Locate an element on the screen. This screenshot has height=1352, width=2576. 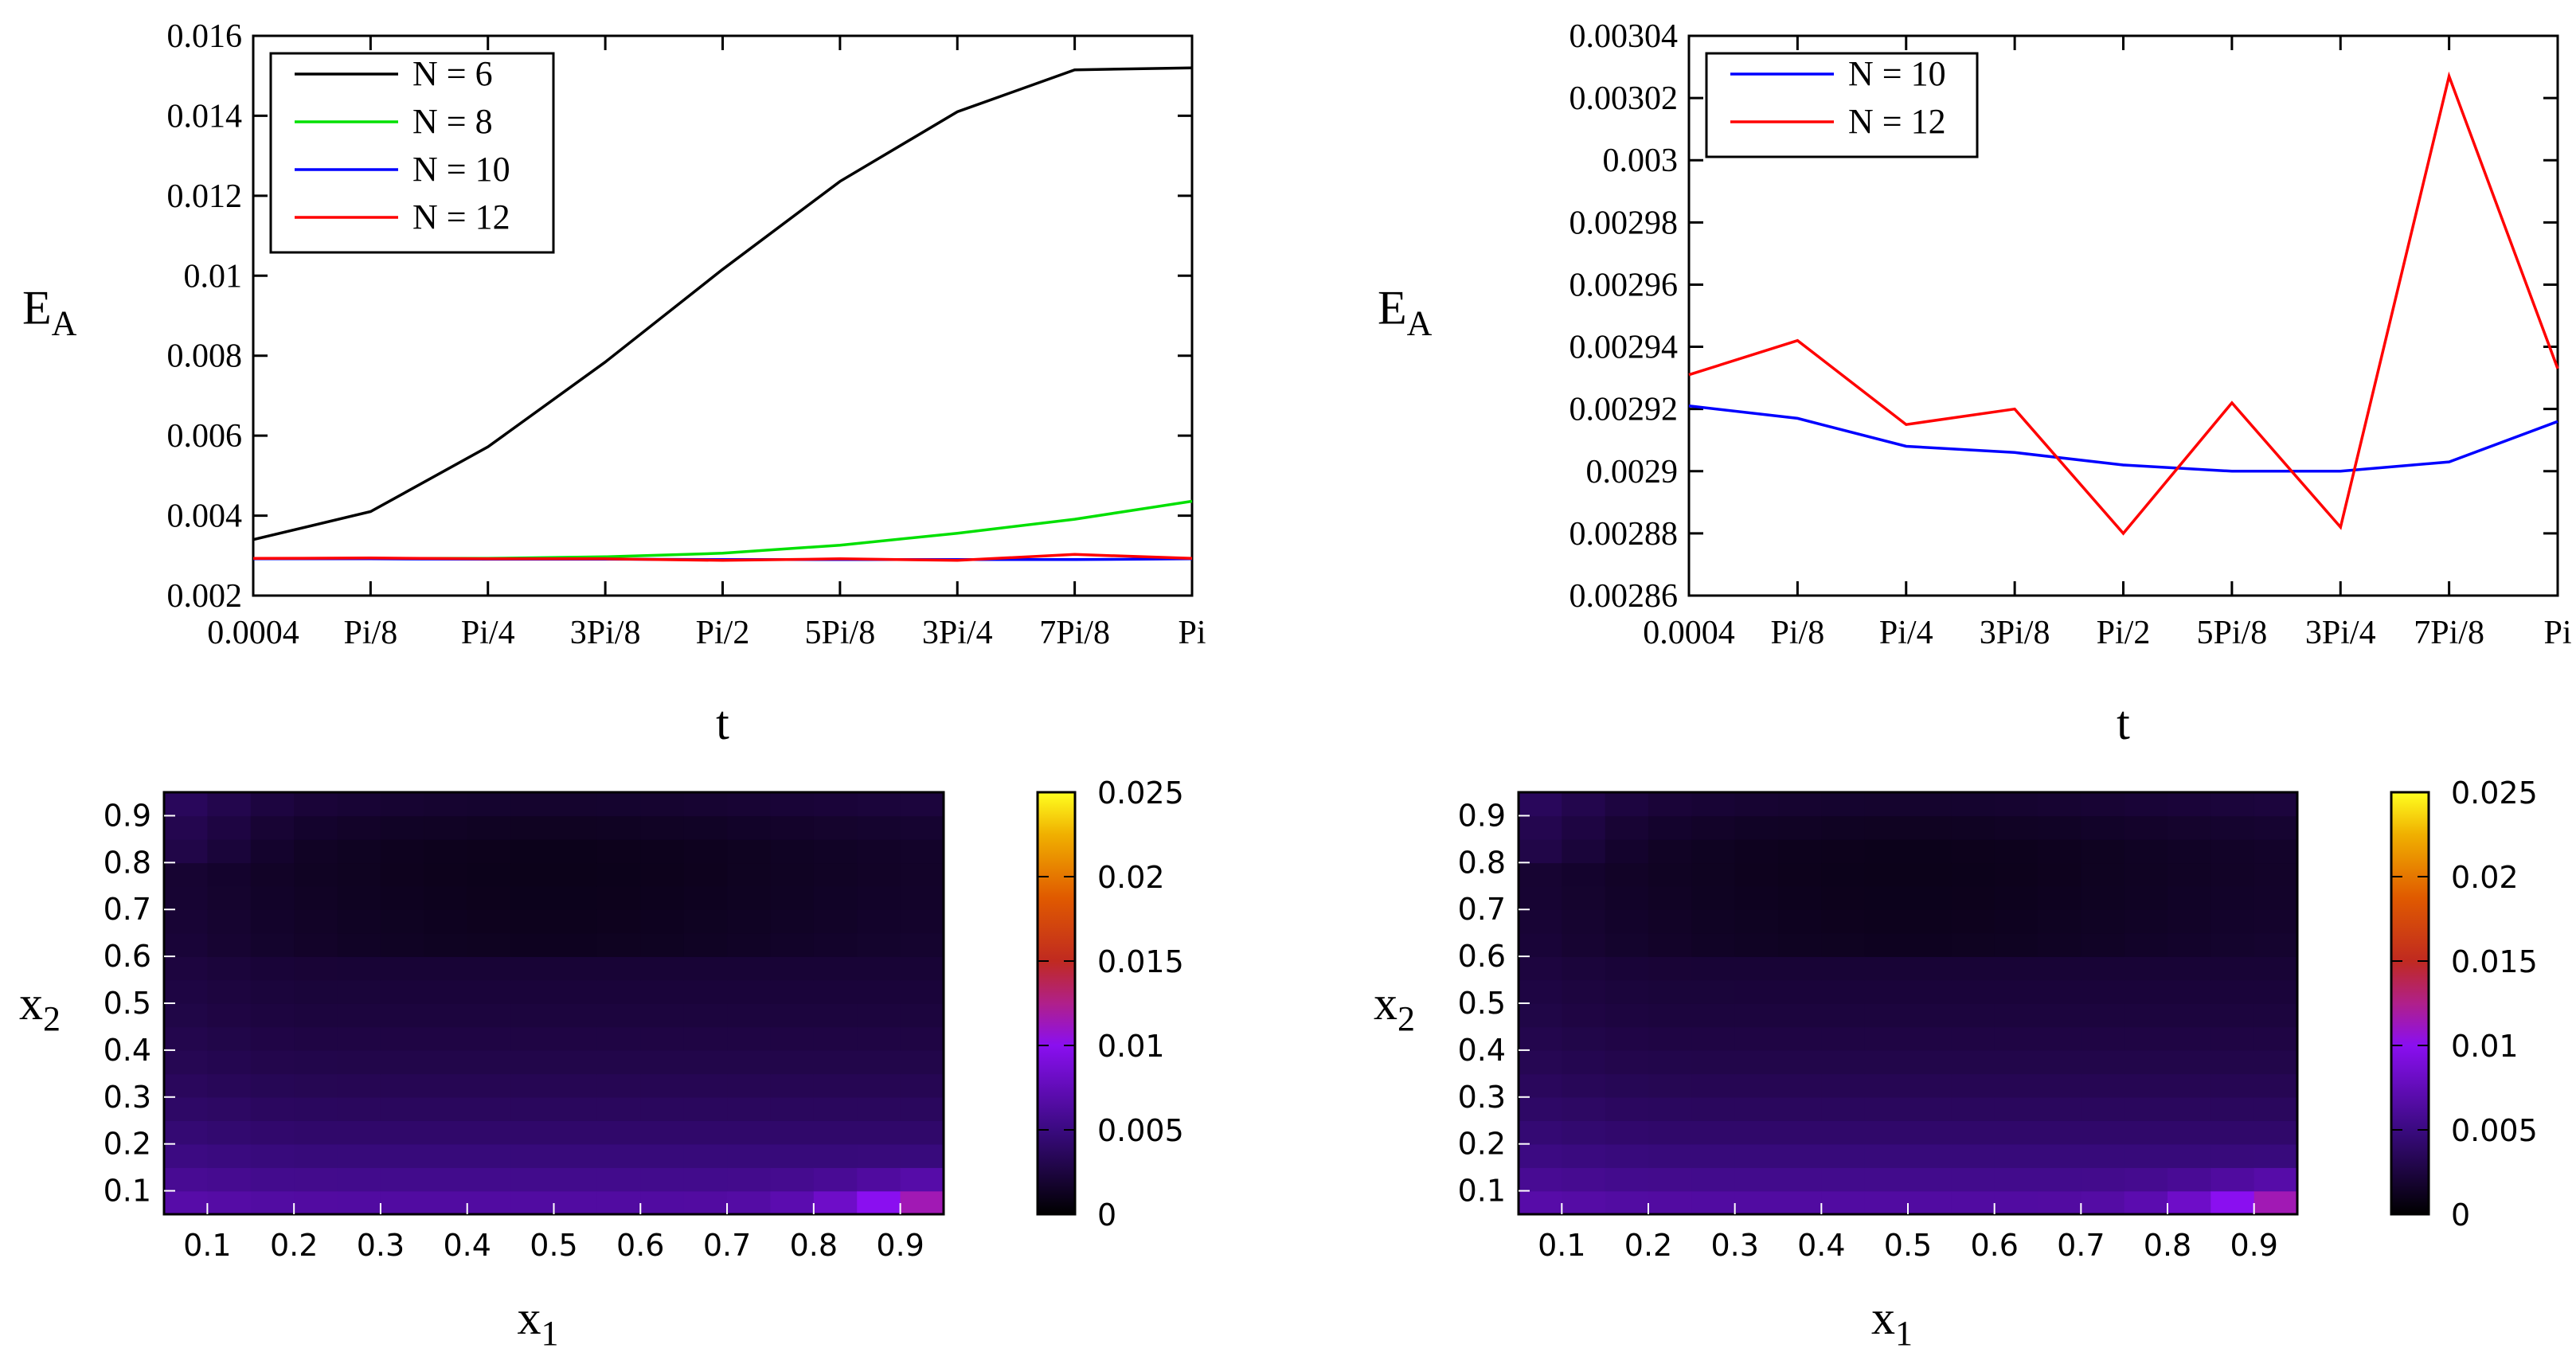
legend-label: N = 10 is located at coordinates (461, 169).